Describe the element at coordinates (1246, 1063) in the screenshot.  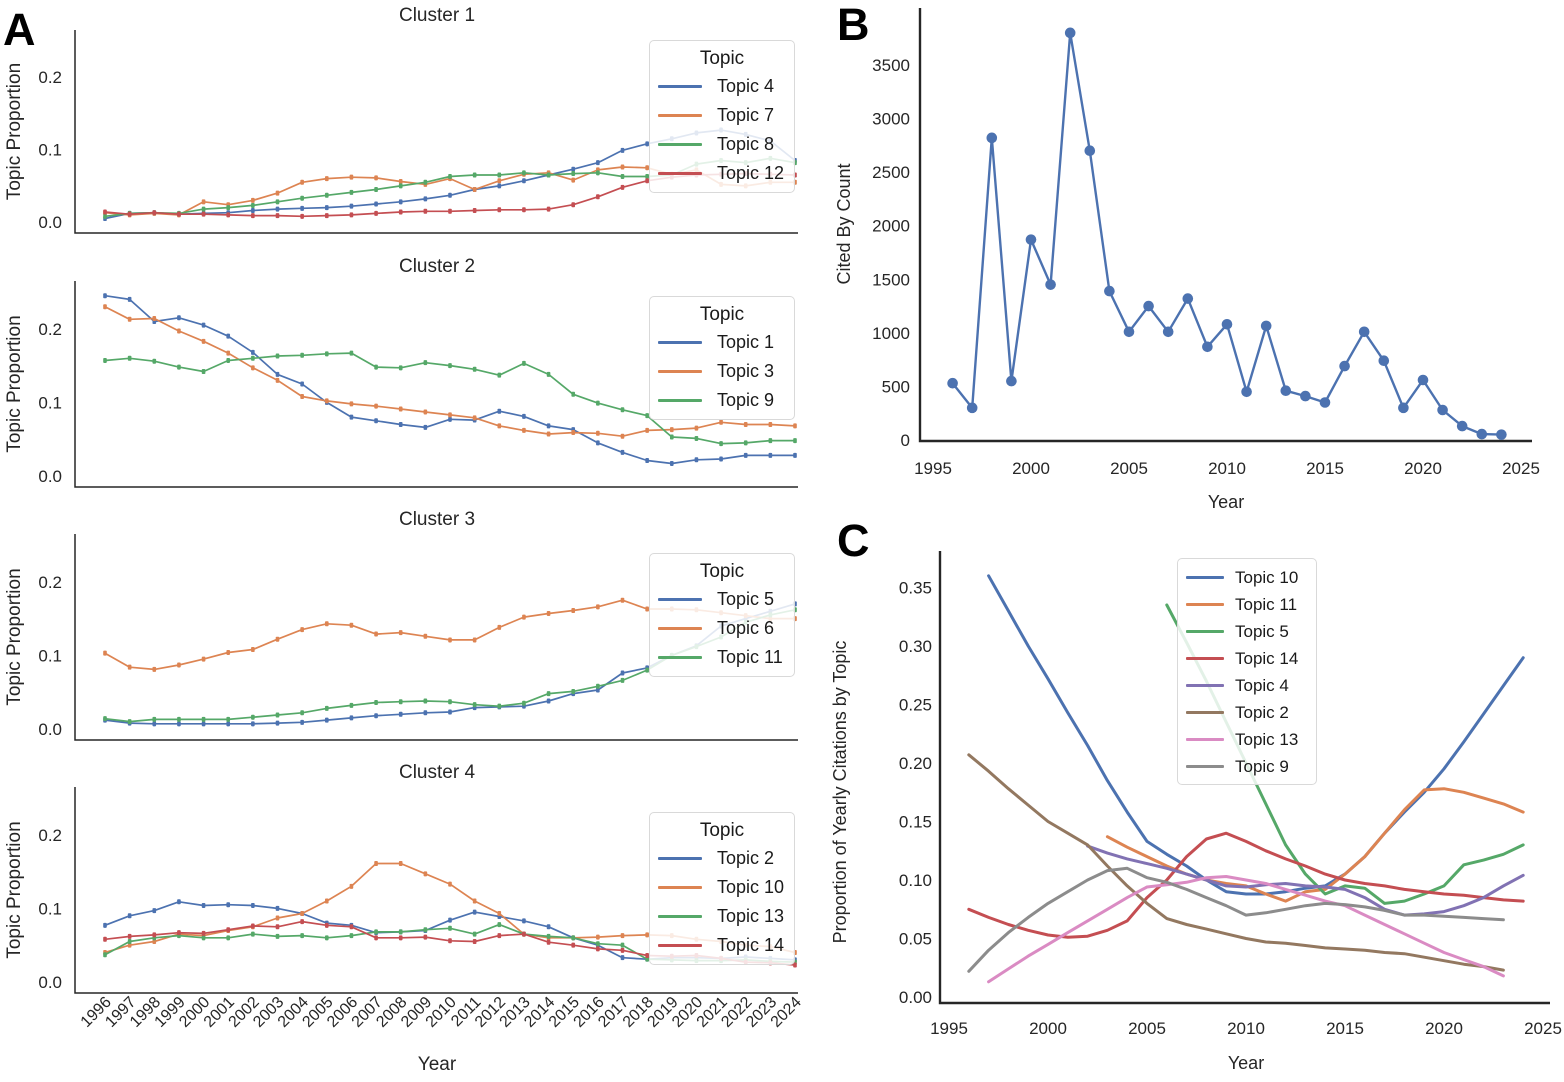
I see `x-axis-label: Year` at that location.